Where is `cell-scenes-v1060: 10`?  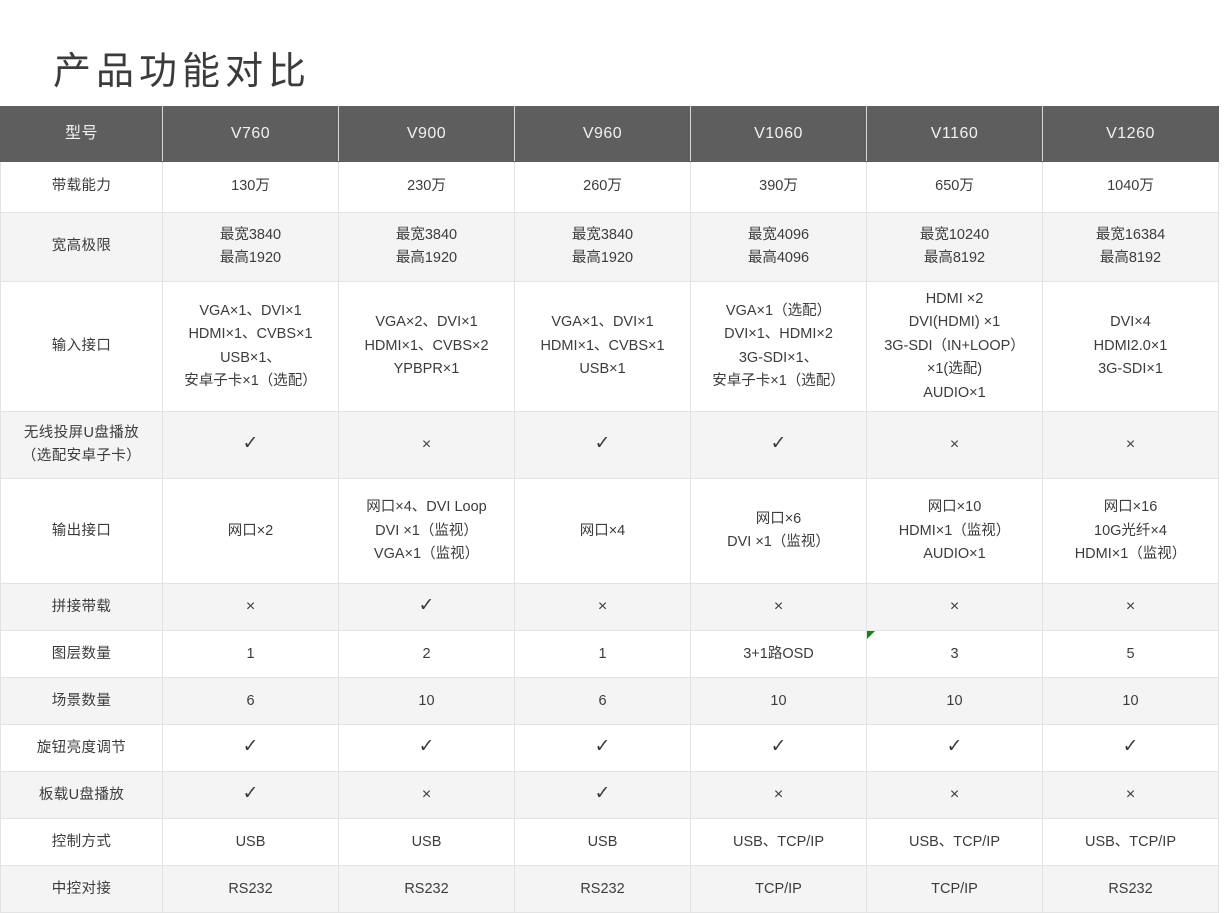 cell-scenes-v1060: 10 is located at coordinates (778, 701).